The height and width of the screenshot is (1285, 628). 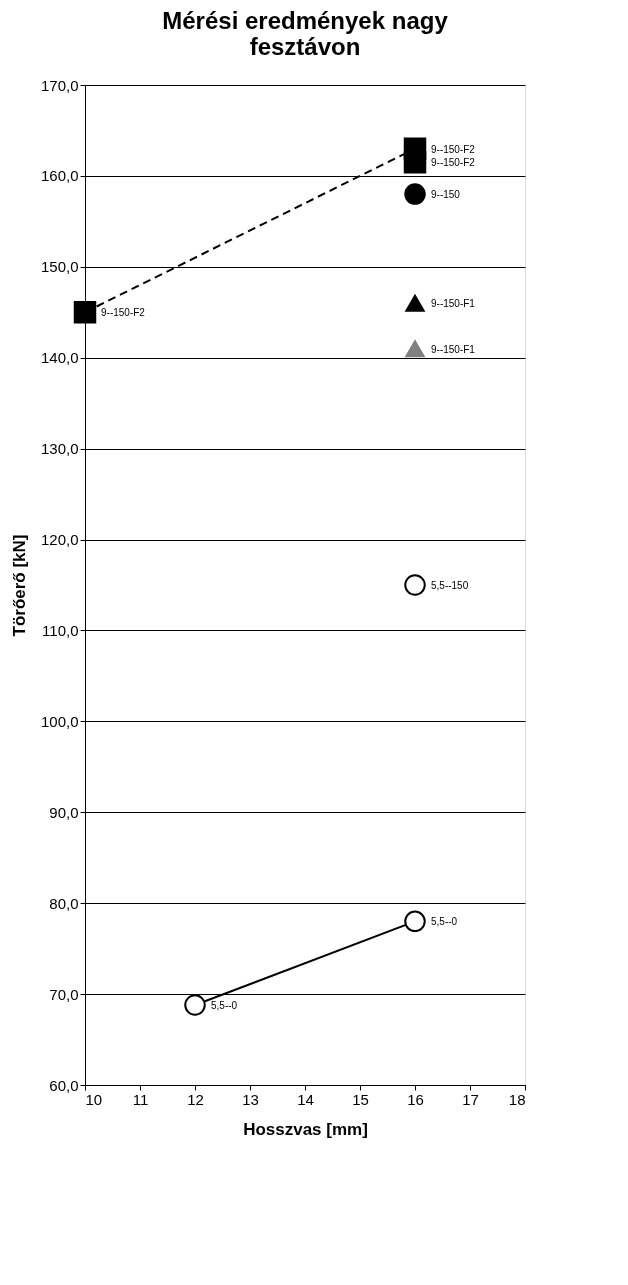 I want to click on y-tick-label: 140,0, so click(x=59, y=358).